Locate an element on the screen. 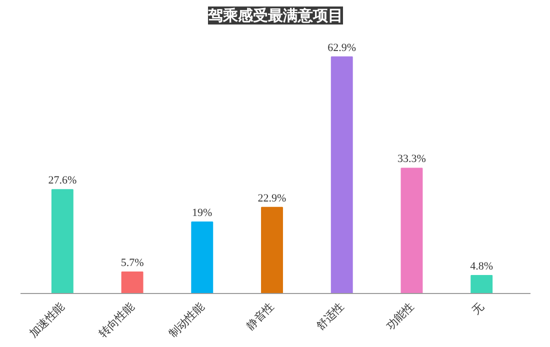 This screenshot has width=550, height=347. x-tick-label: 制动性能 is located at coordinates (186, 320).